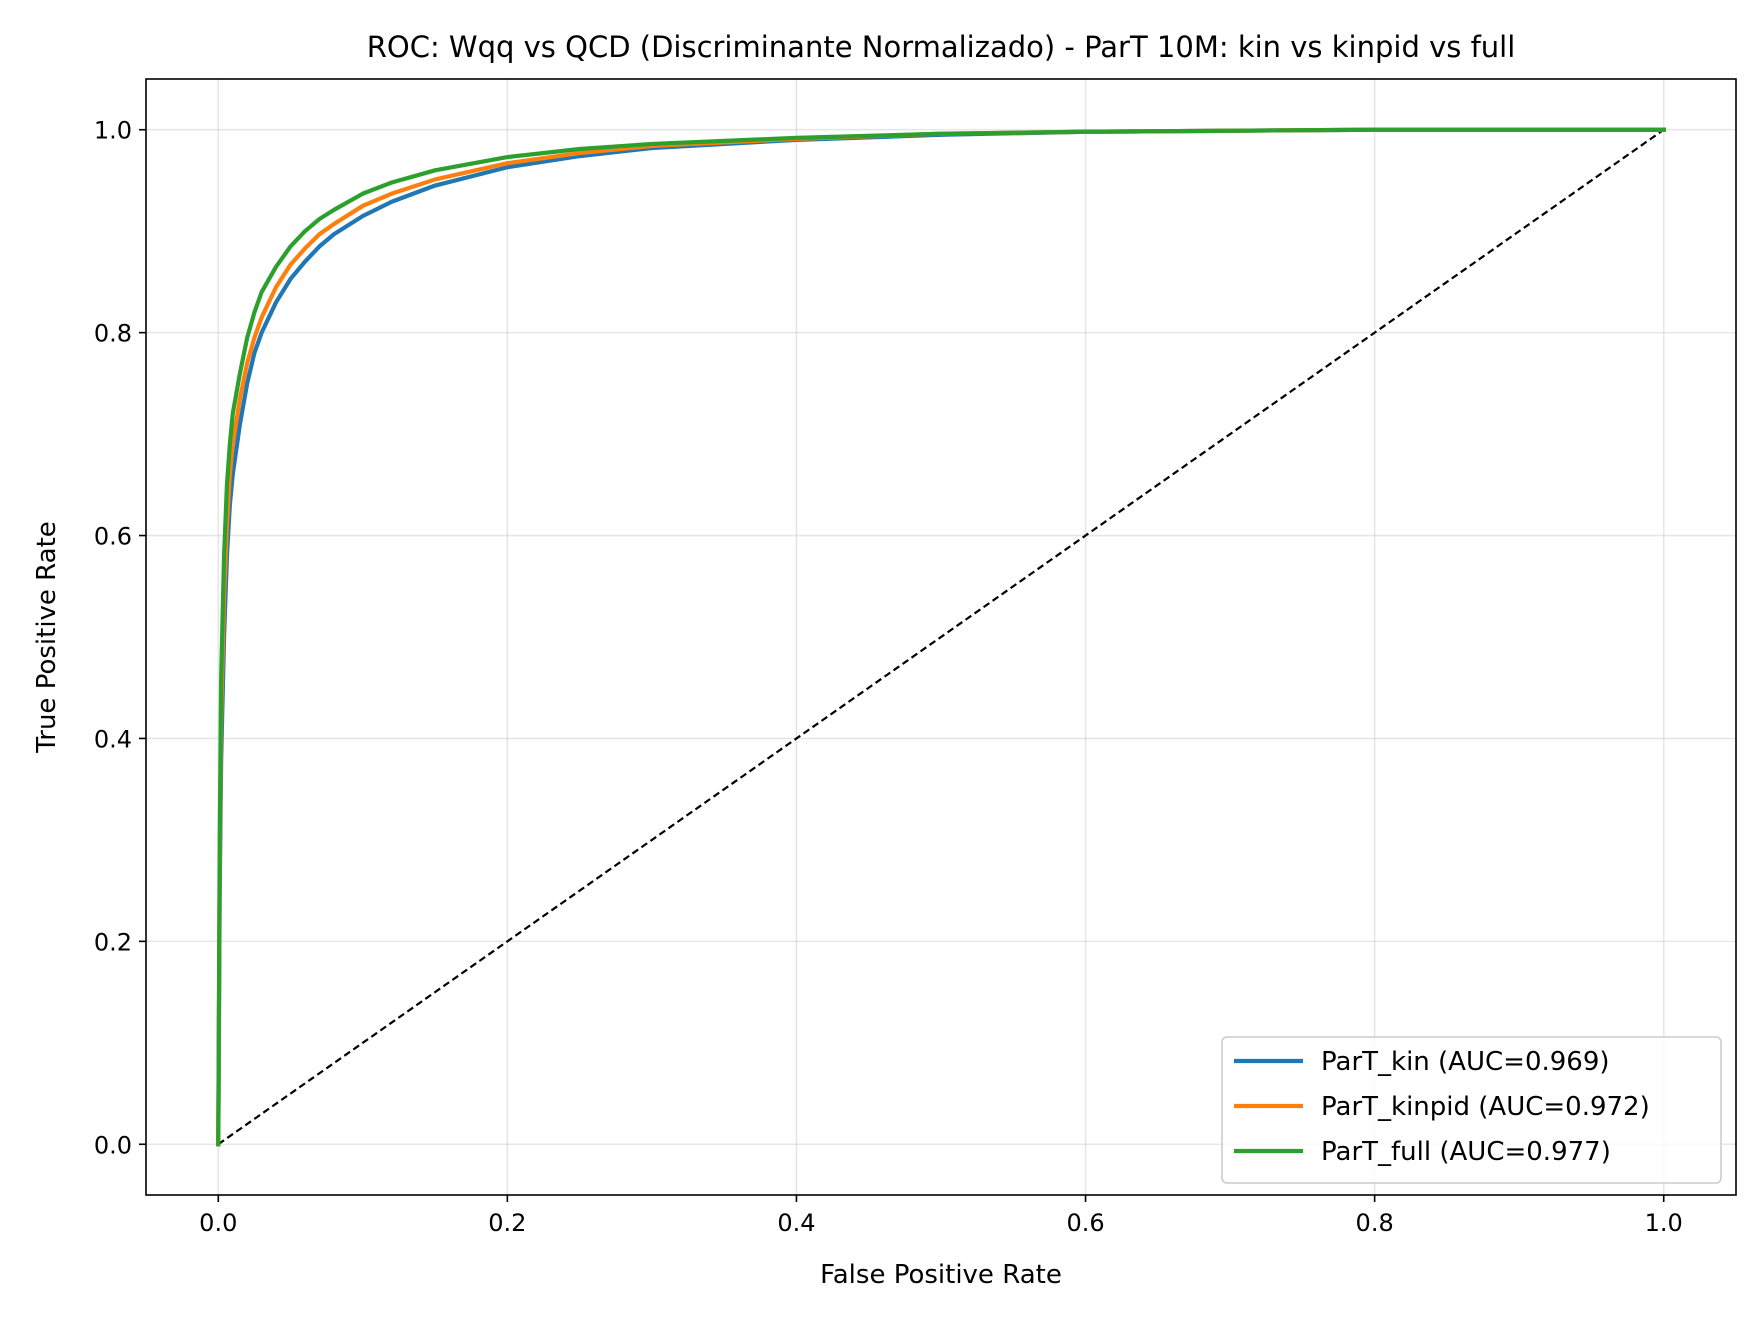 The width and height of the screenshot is (1760, 1320). What do you see at coordinates (941, 1275) in the screenshot?
I see `x-axis-label: False Positive Rate` at bounding box center [941, 1275].